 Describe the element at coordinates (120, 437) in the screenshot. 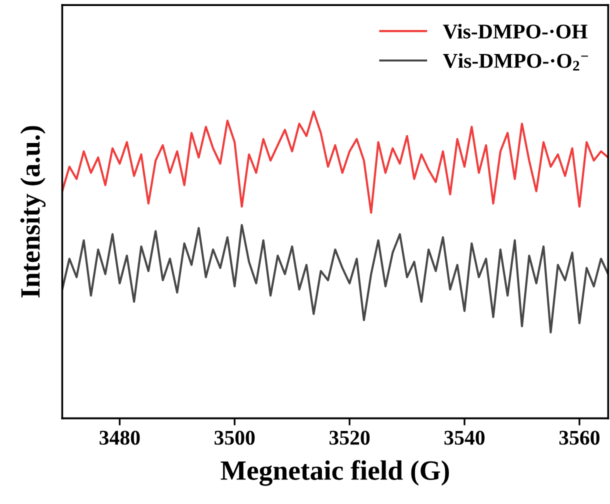

I see `x-tick-label: 3480` at that location.